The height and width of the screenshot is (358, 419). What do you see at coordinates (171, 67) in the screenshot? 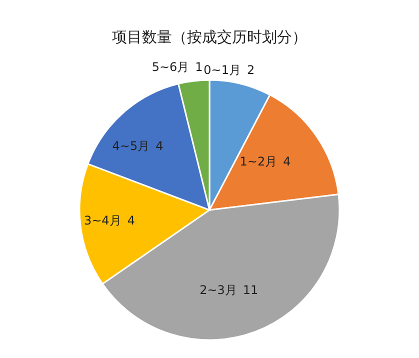
I see `slice-label: 5~6月` at bounding box center [171, 67].